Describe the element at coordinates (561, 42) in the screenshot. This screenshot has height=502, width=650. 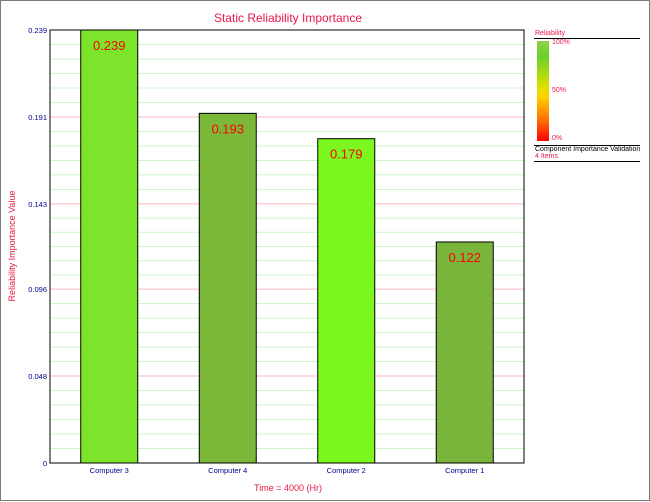
I see `legend-tick-100: 100%` at that location.